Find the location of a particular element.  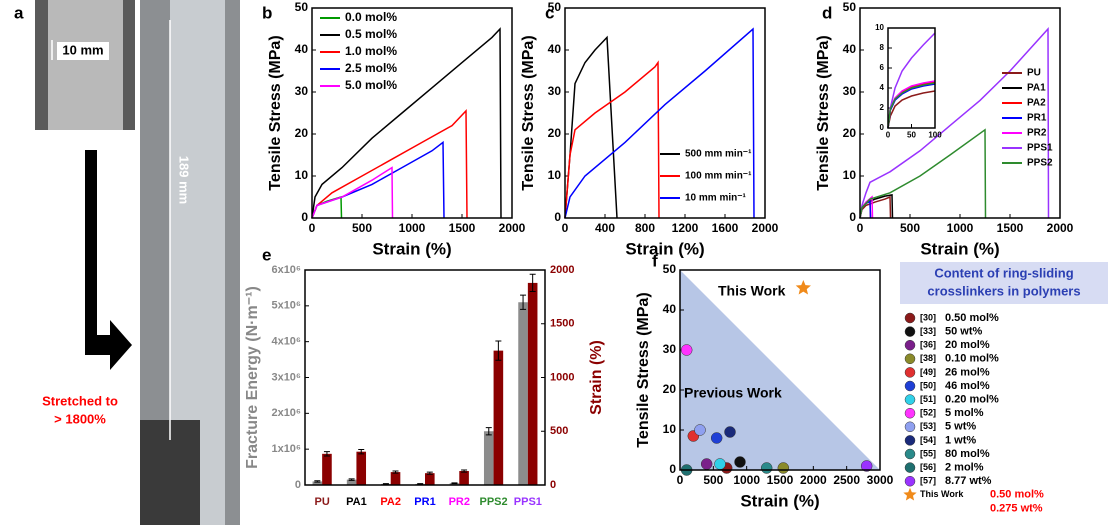

y-tick-label: 1x10⁶ is located at coordinates (286, 449).